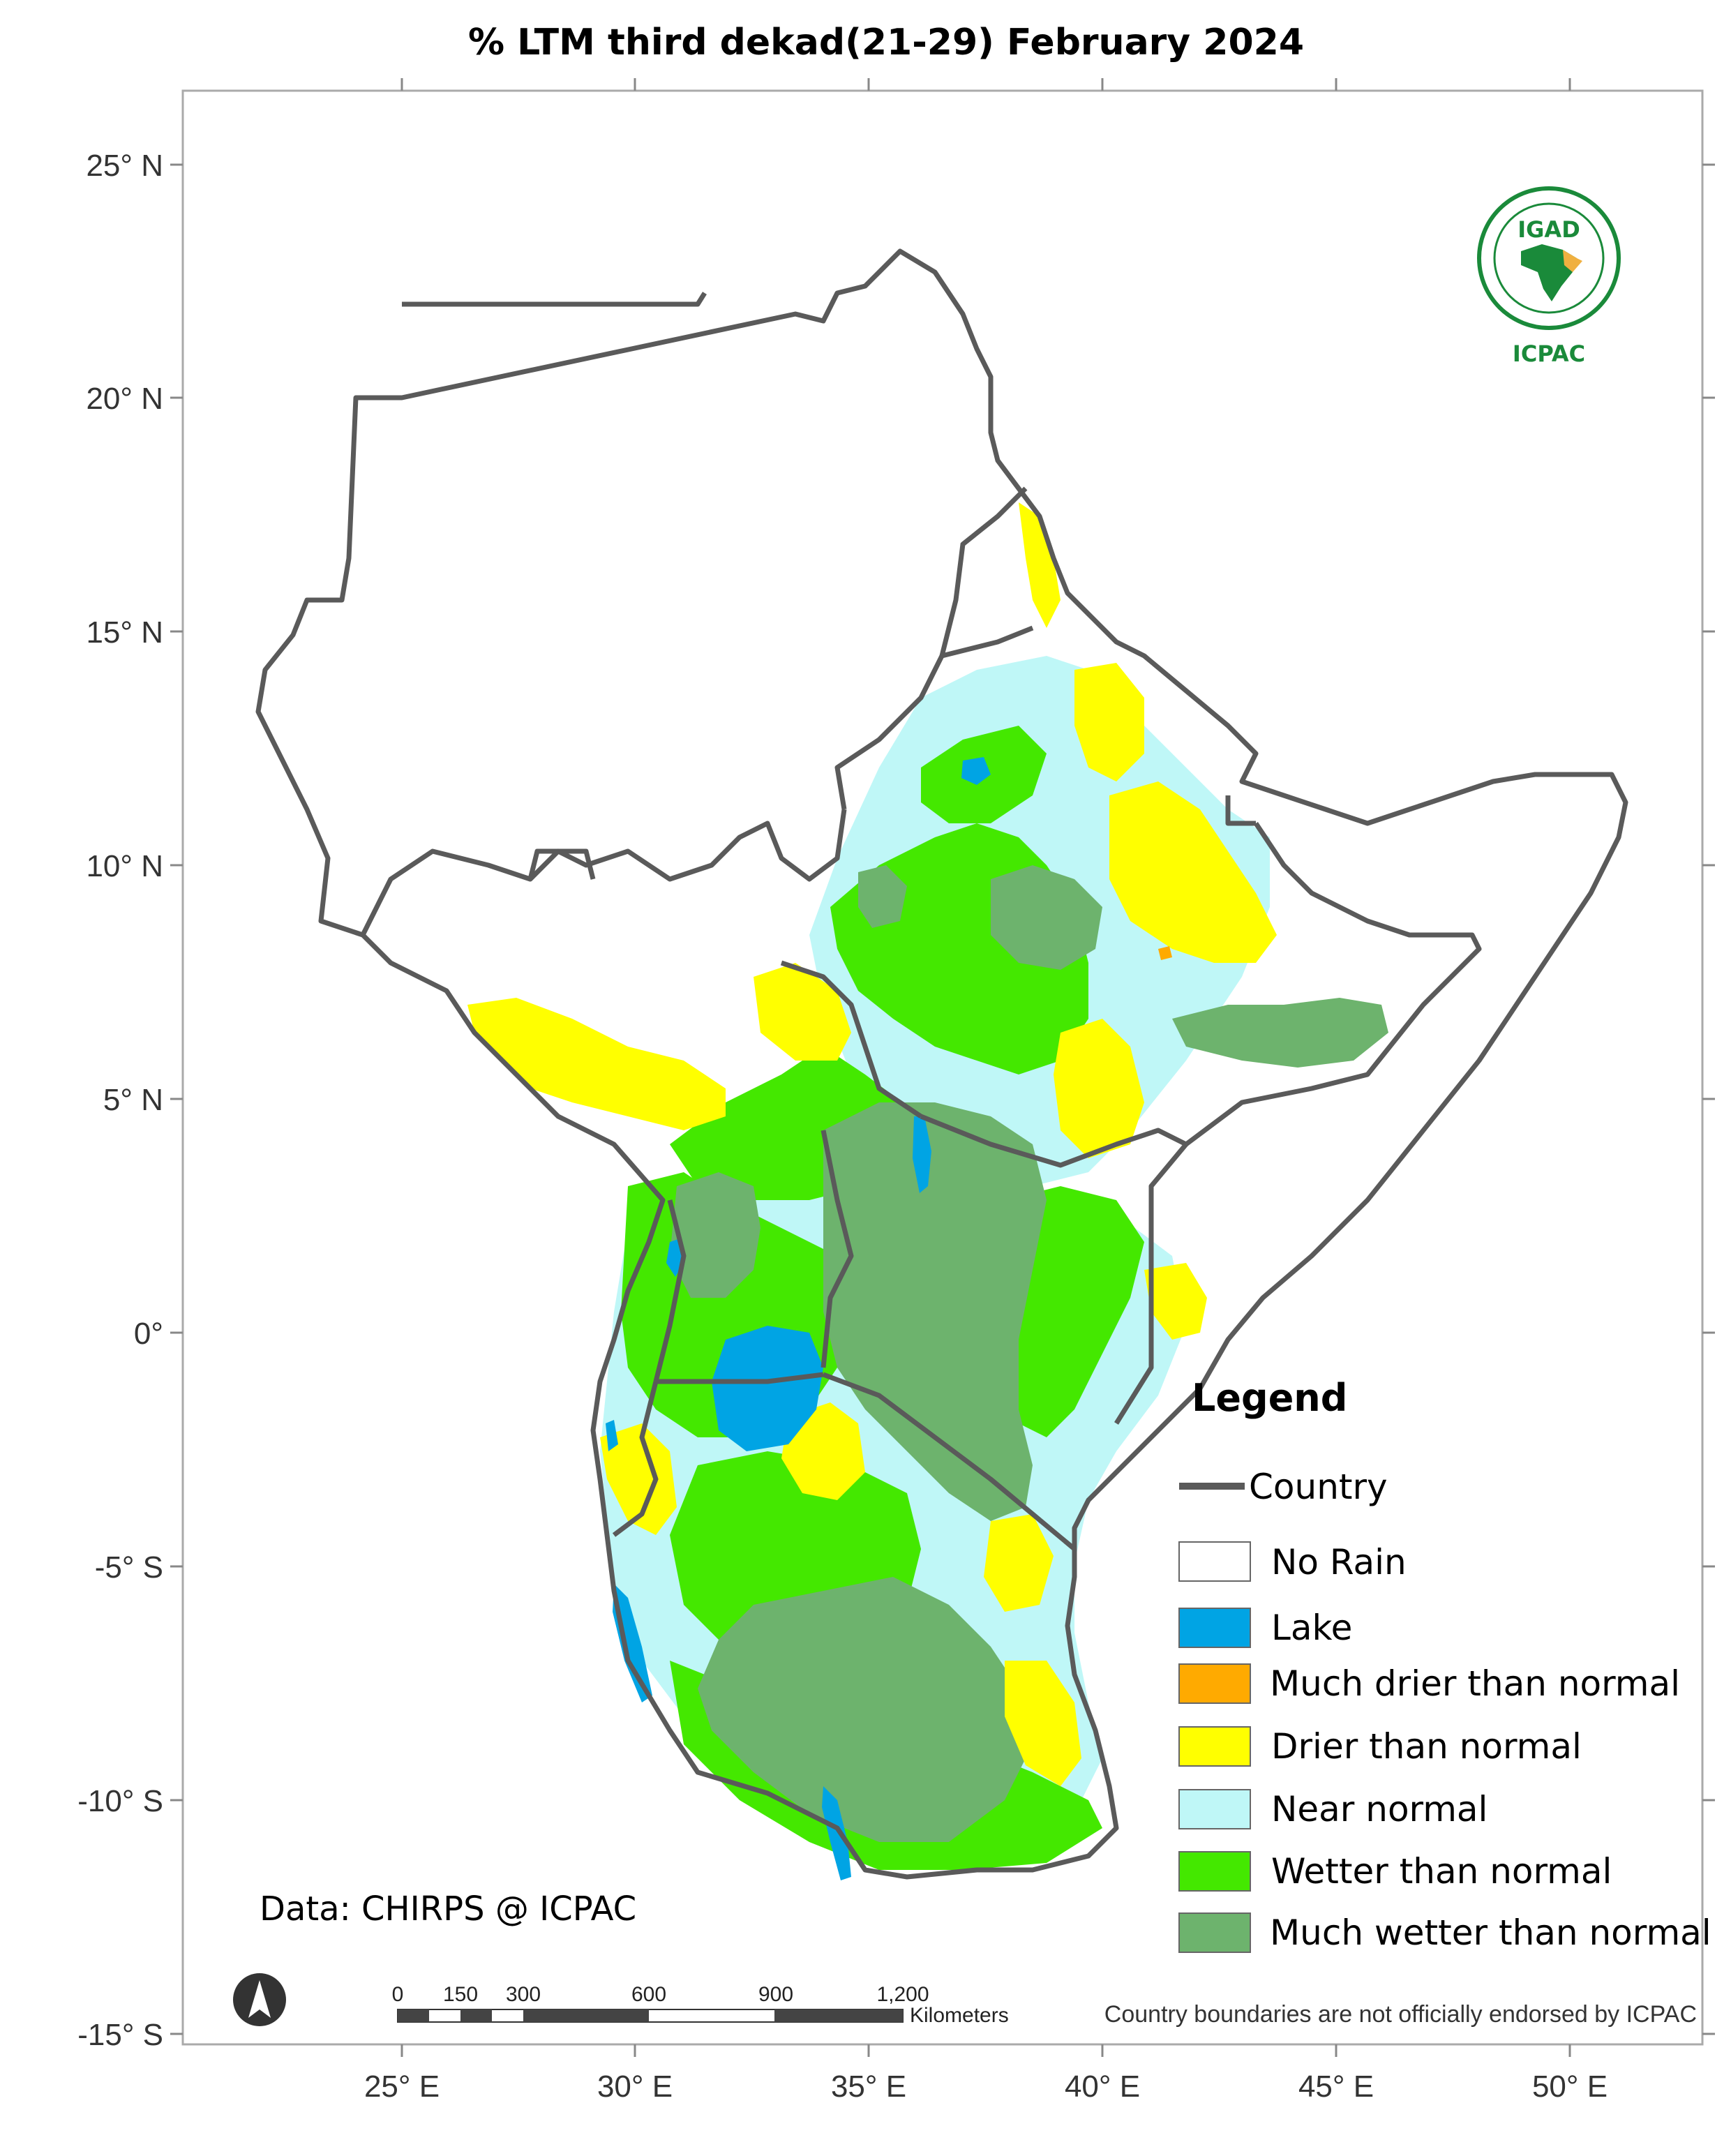 The image size is (1731, 2156). What do you see at coordinates (1175, 1301) in the screenshot?
I see `drier-somalia-south` at bounding box center [1175, 1301].